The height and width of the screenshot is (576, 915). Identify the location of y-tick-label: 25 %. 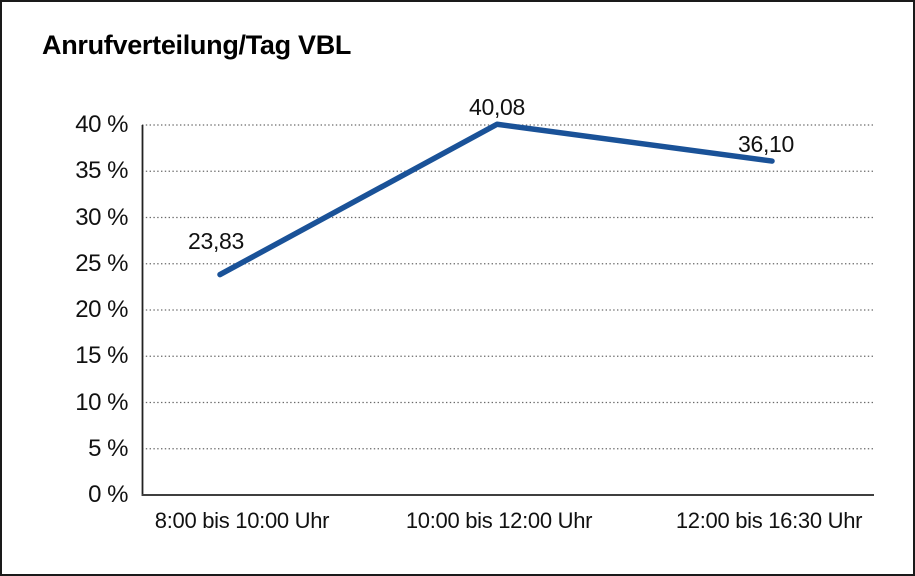
(101, 263).